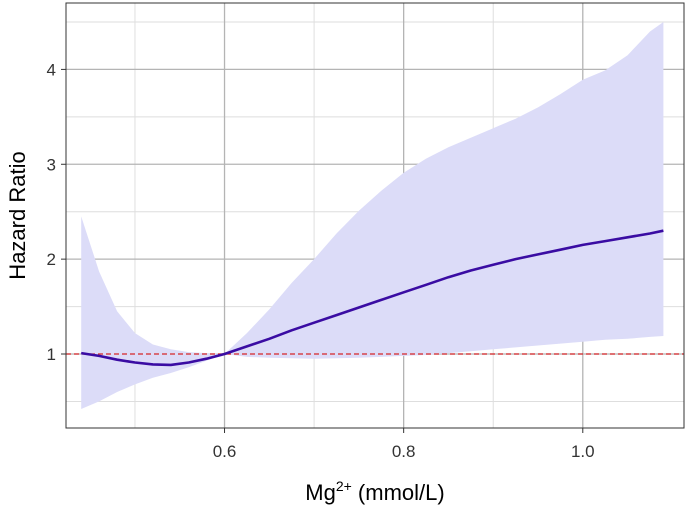 This screenshot has width=685, height=506. Describe the element at coordinates (320, 492) in the screenshot. I see `x-axis-title-base: Mg` at that location.